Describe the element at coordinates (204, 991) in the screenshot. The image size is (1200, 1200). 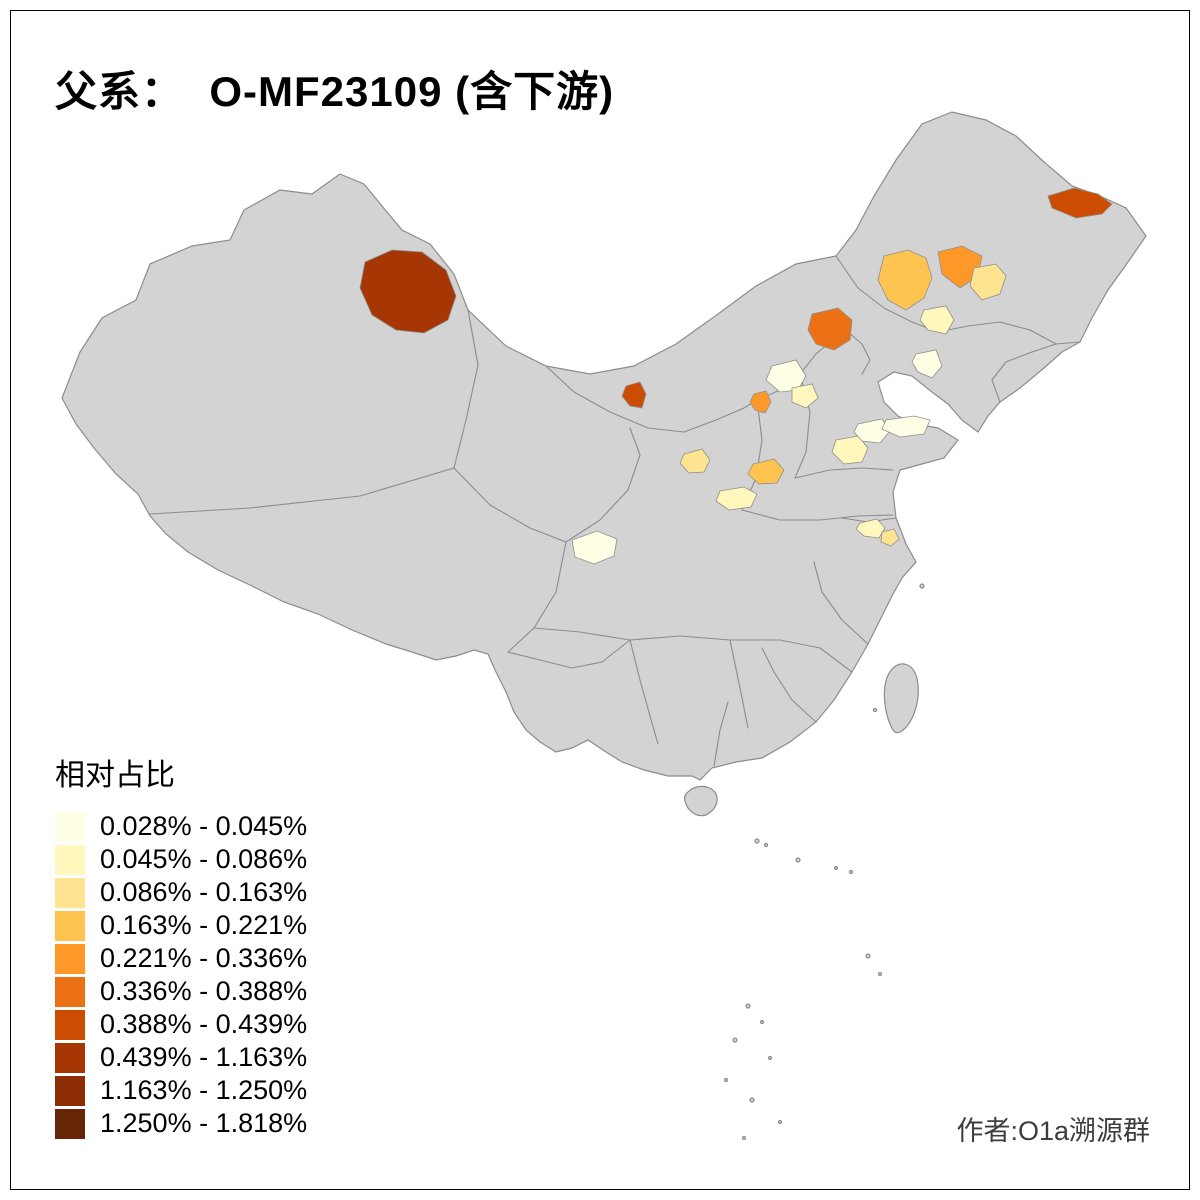
I see `legend-label: 0.336% - 0.388%` at that location.